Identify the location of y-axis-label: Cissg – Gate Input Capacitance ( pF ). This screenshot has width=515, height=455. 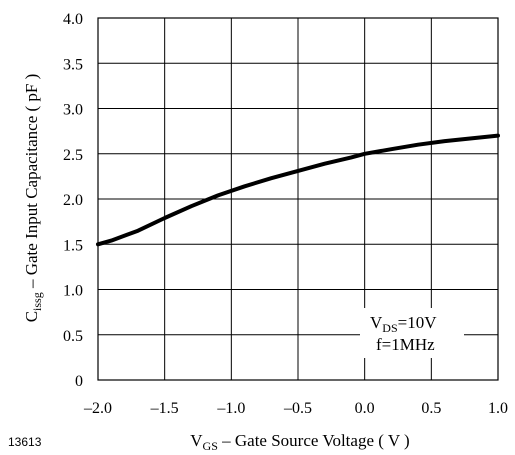
(33, 198).